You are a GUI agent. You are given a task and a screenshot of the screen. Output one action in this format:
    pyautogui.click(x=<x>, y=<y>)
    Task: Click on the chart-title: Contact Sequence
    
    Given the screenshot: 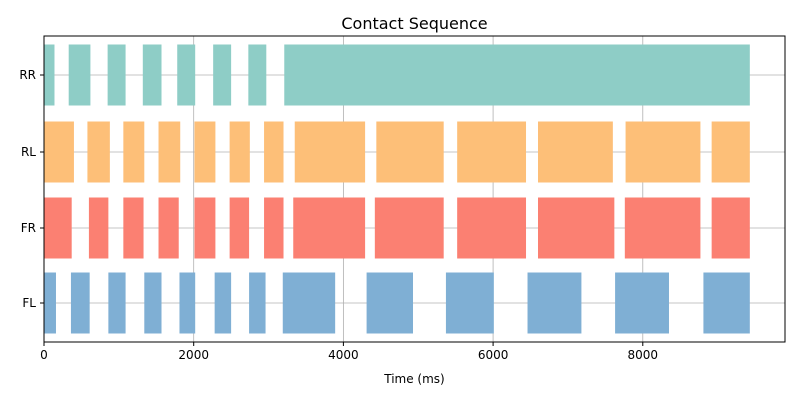 What is the action you would take?
    pyautogui.click(x=414, y=23)
    